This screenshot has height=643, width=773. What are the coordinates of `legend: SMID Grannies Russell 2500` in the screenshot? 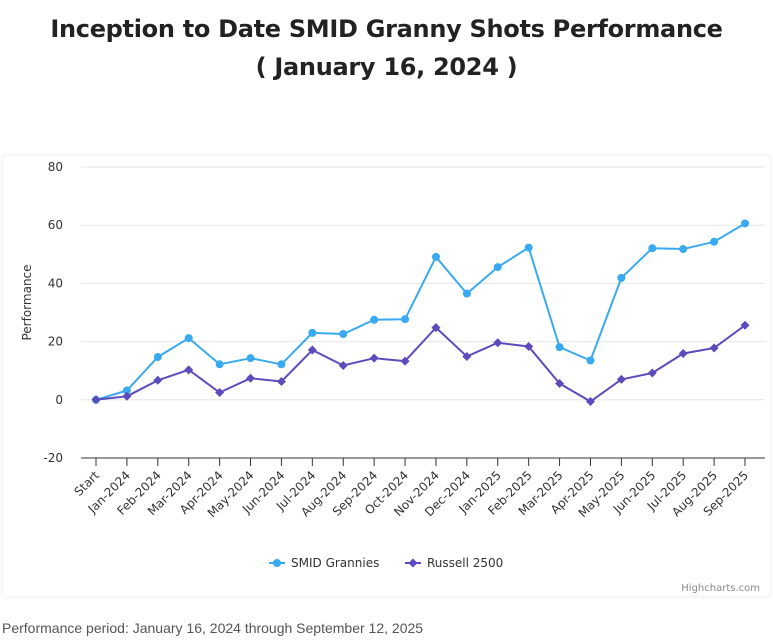 It's located at (386, 563).